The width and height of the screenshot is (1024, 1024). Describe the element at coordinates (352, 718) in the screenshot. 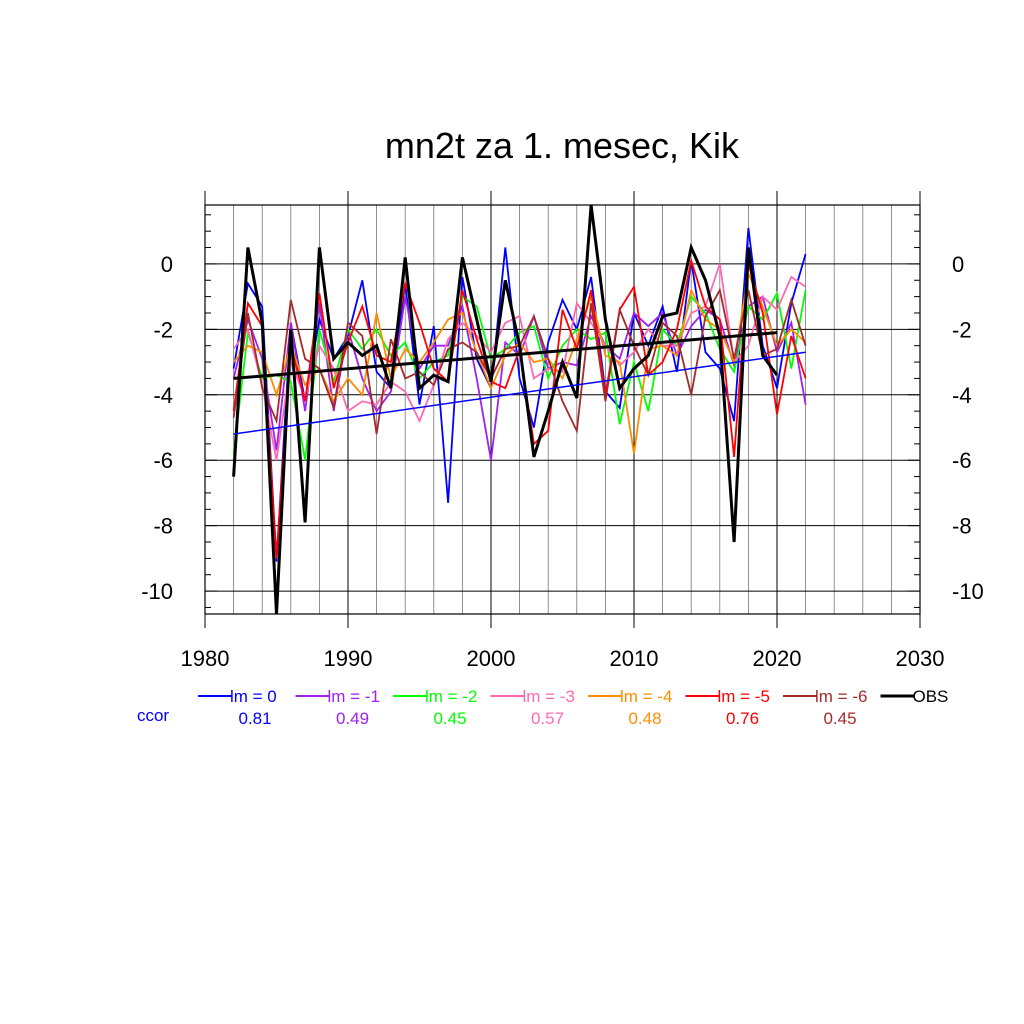

I see `ccor-value: 0.49` at that location.